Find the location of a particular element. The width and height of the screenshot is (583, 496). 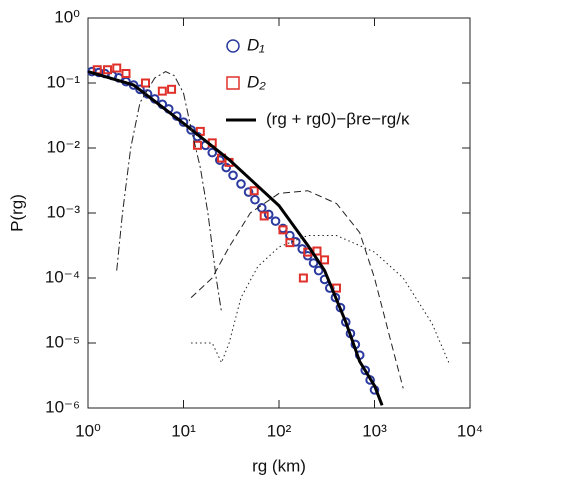

x-tick-label: 10⁰ is located at coordinates (88, 430).